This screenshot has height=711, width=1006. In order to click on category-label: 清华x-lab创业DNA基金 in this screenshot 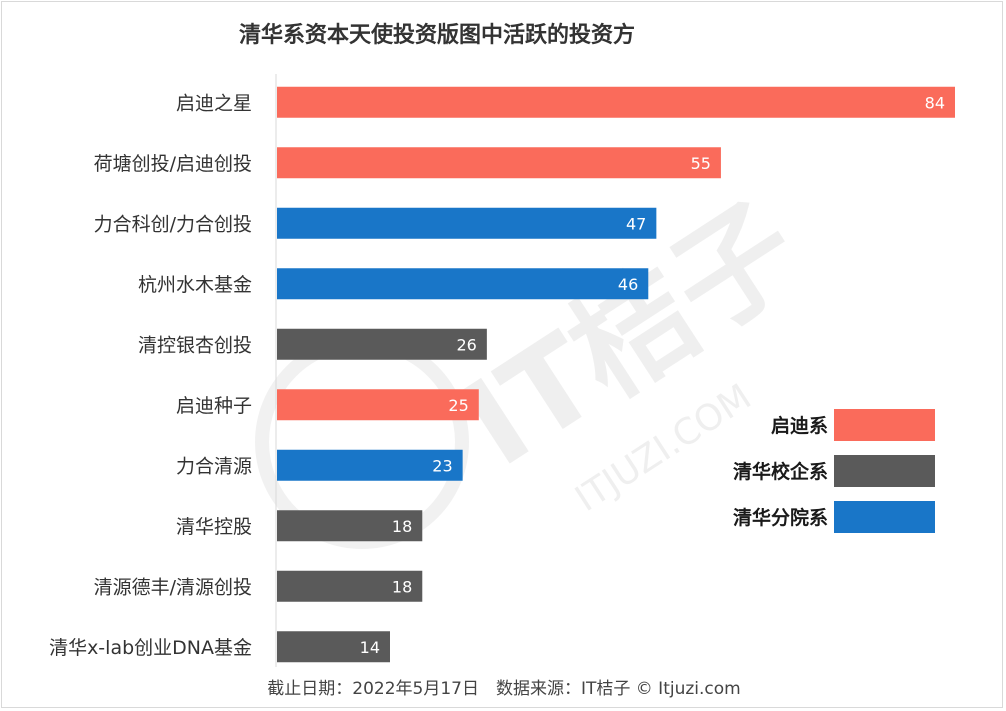, I will do `click(150, 648)`.